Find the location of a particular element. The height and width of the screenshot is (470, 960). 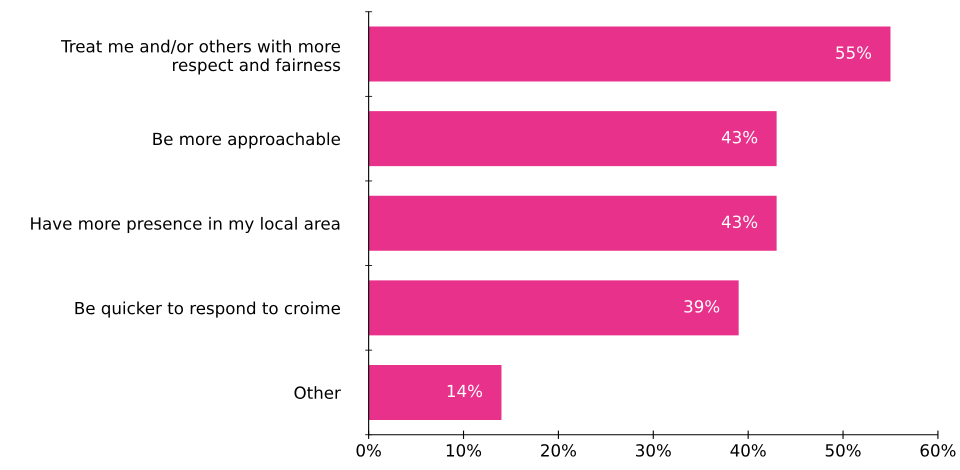

y-tick-label: Treat me and/or others with more respect and fairness is located at coordinates (200, 57).